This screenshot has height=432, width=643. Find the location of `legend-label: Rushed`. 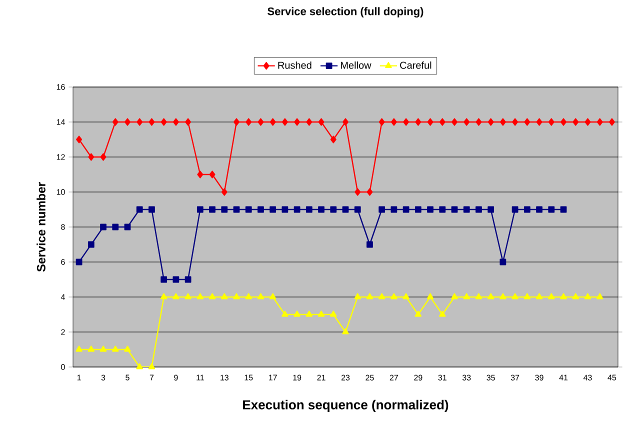

legend-label: Rushed is located at coordinates (295, 65).